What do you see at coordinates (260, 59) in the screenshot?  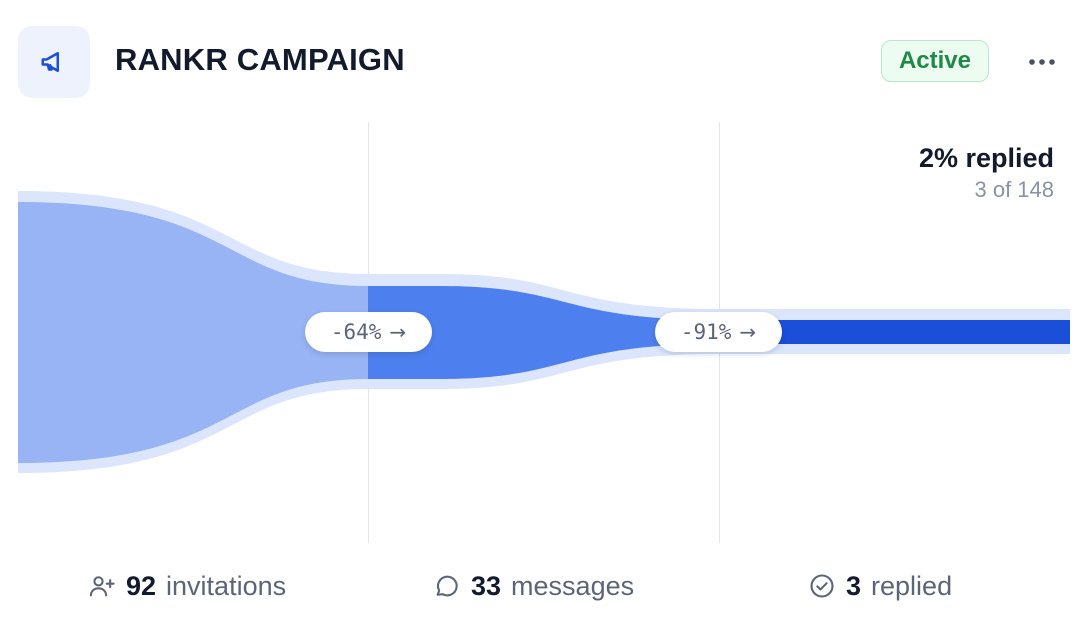 I see `campaign-title: RANKR CAMPAIGN` at bounding box center [260, 59].